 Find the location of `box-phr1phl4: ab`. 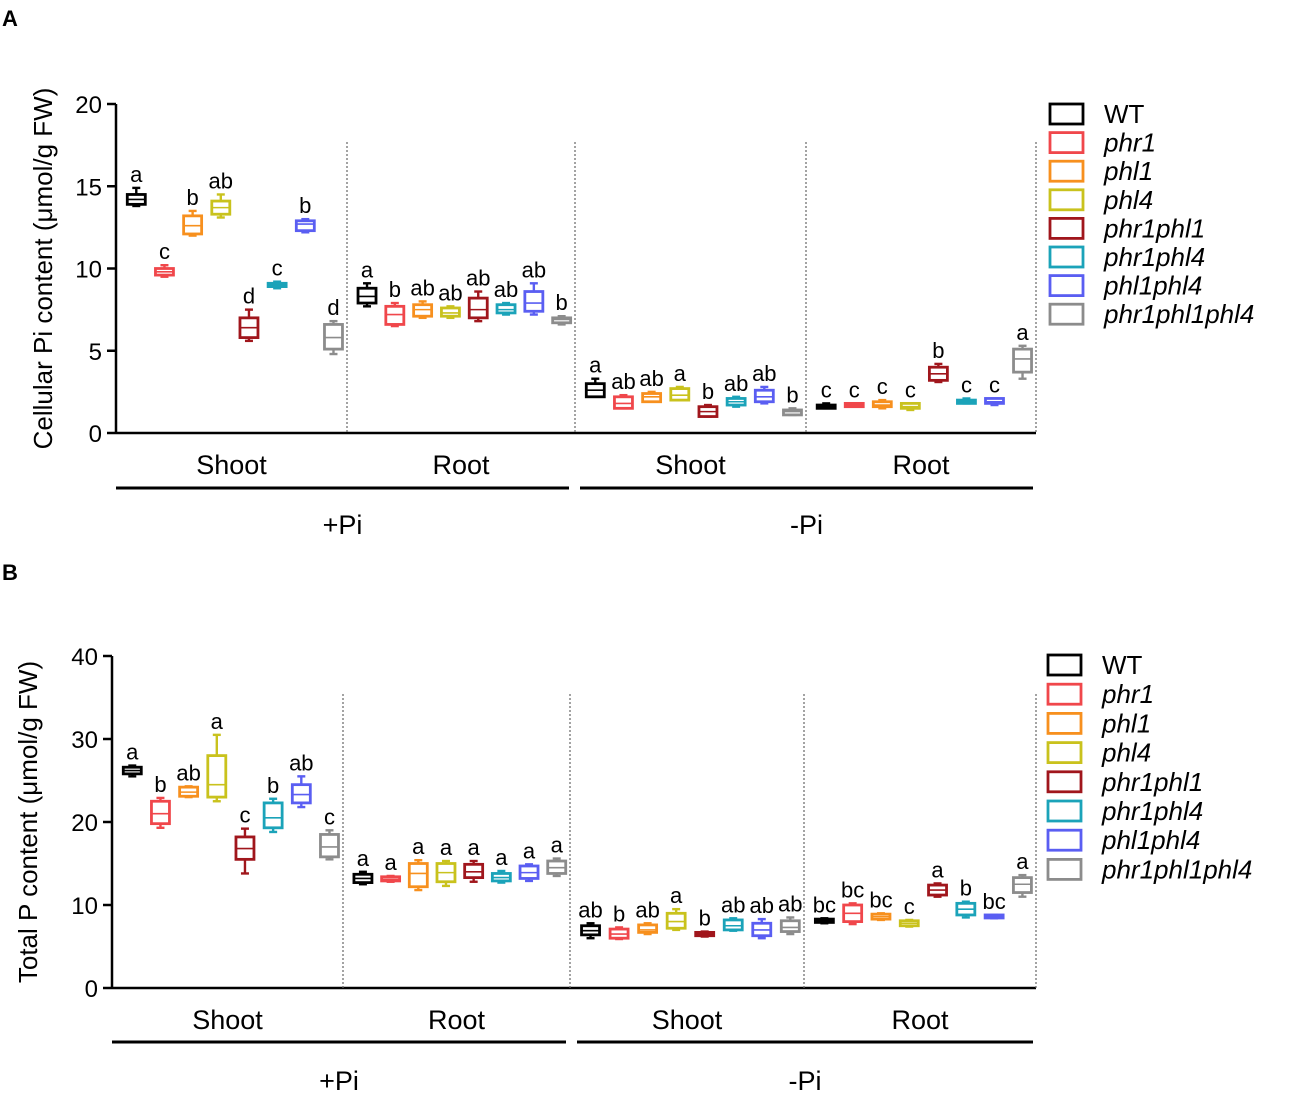

box-phr1phl4: ab is located at coordinates (736, 389).